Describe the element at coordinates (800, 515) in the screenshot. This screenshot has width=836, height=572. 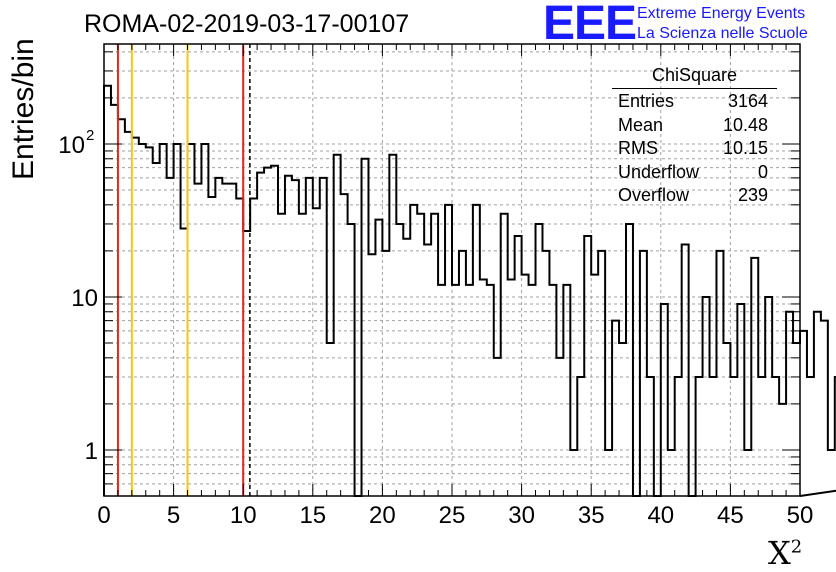
I see `x-tick-label: 50` at that location.